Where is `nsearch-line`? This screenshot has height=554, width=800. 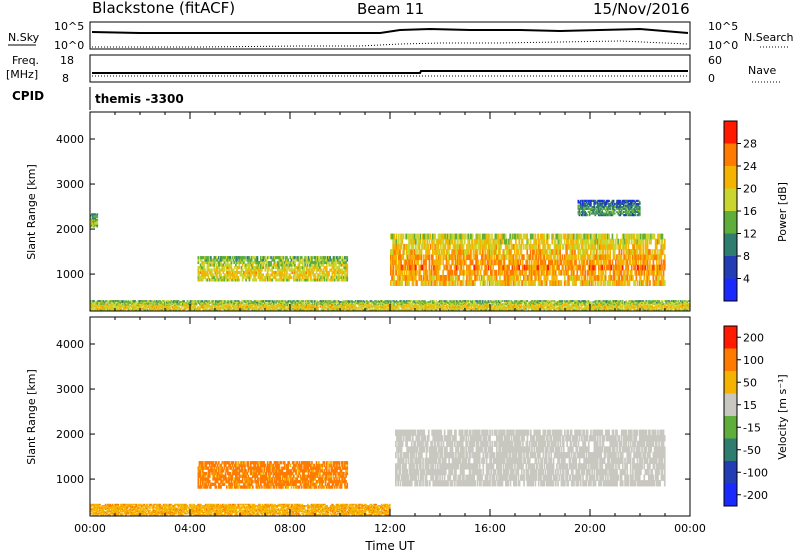
nsearch-line is located at coordinates (390, 44).